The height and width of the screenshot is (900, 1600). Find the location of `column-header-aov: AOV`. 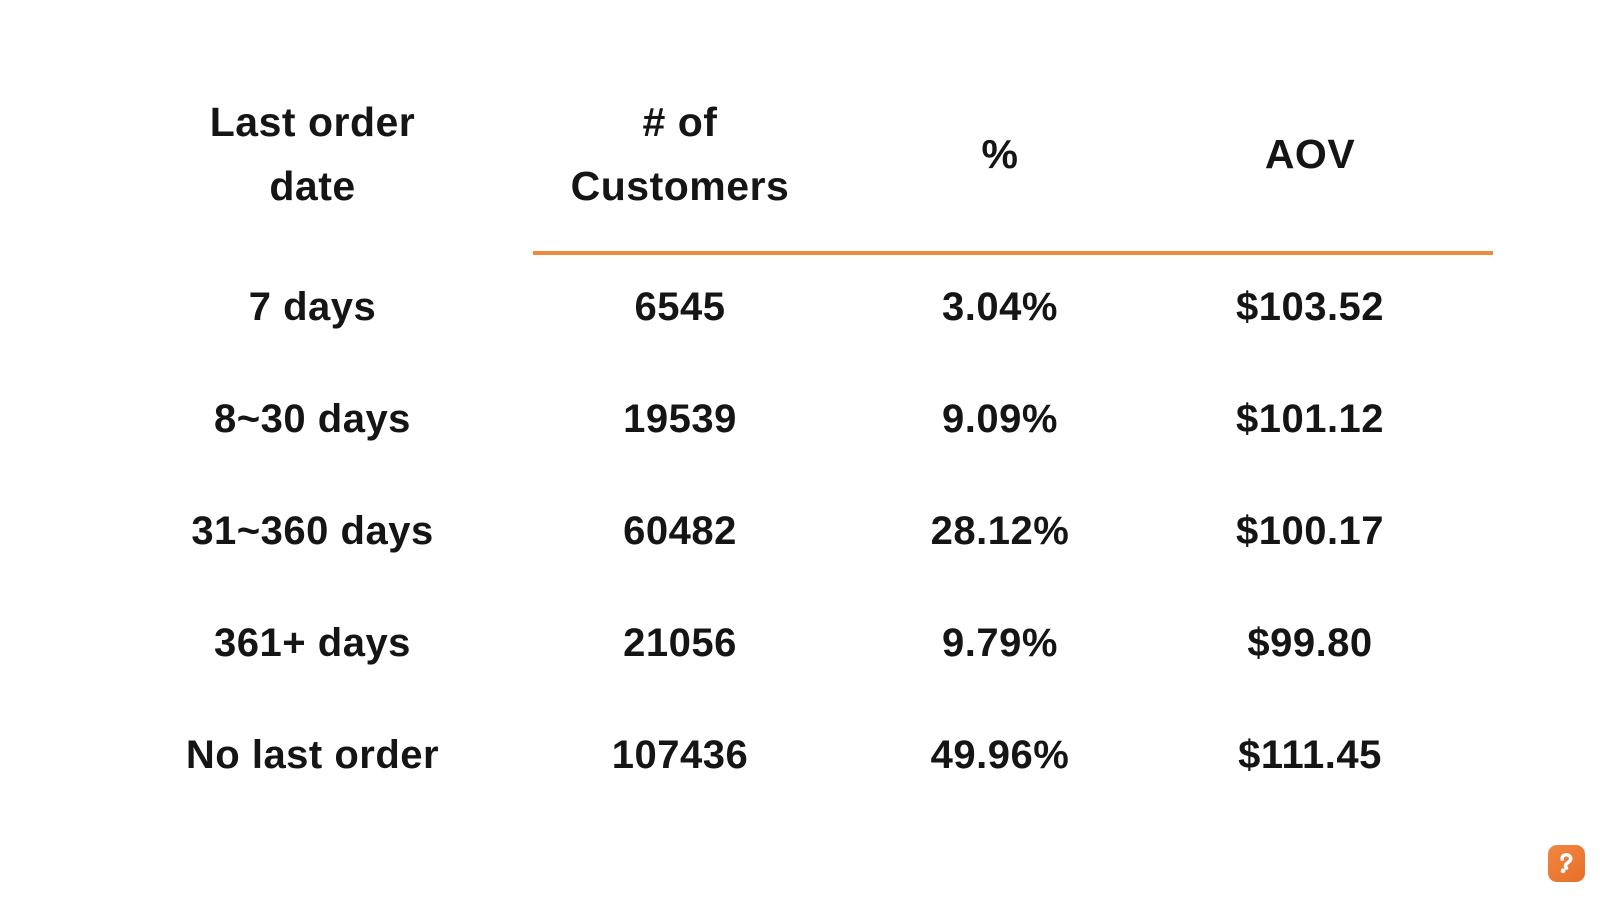

column-header-aov: AOV is located at coordinates (1310, 155).